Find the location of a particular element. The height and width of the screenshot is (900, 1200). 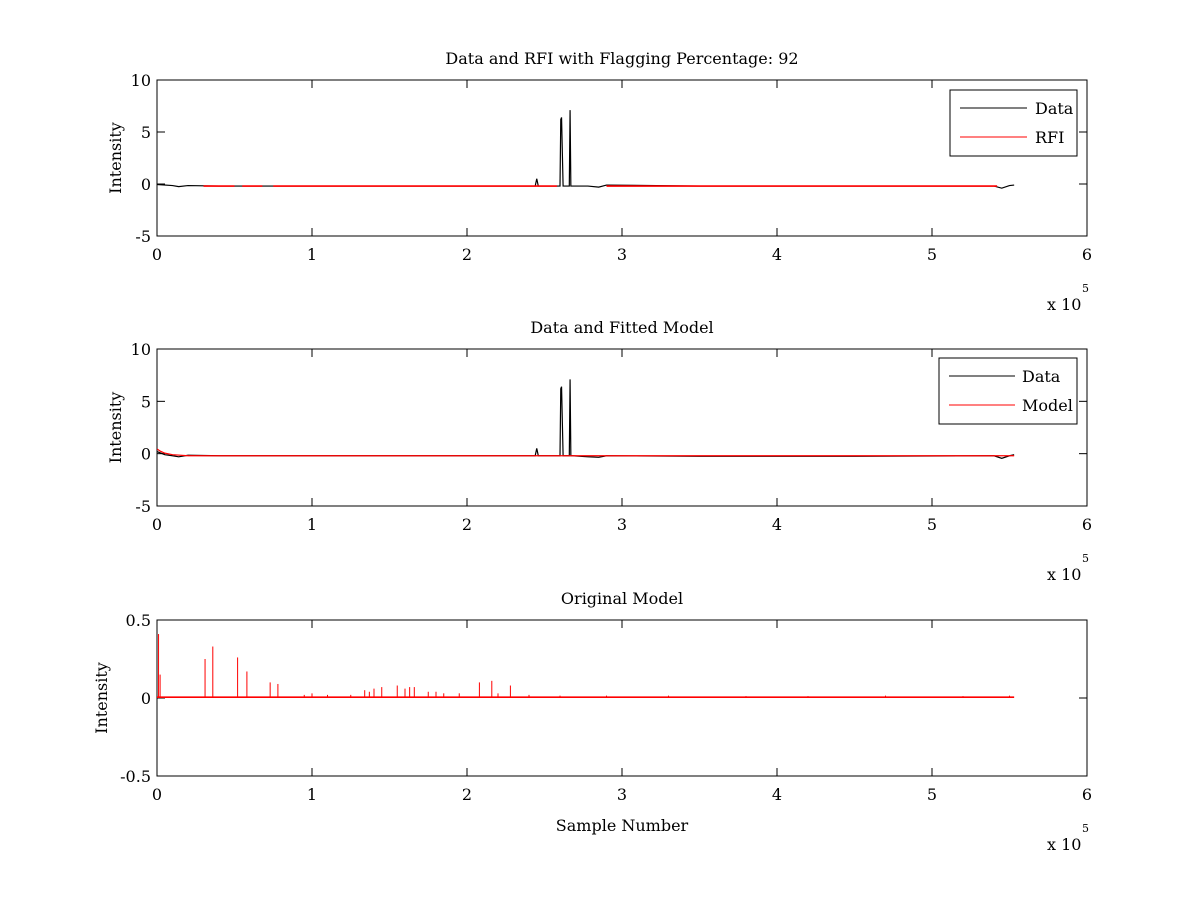

legend-label: RFI is located at coordinates (1049, 137).